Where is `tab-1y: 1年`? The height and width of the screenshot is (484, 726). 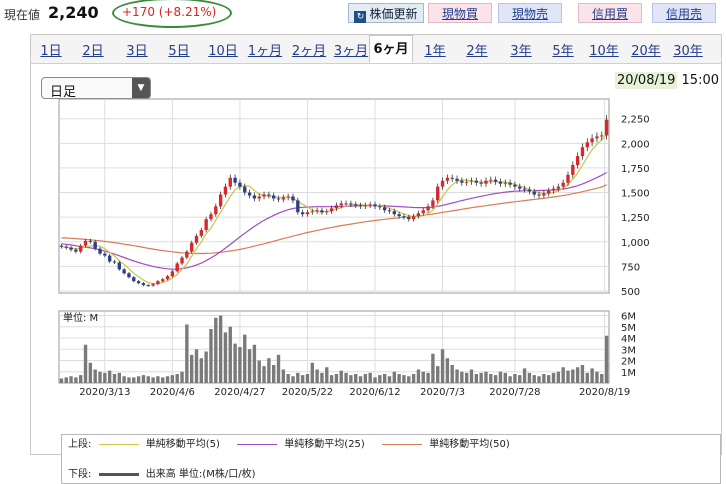
tab-1y: 1年 is located at coordinates (435, 51).